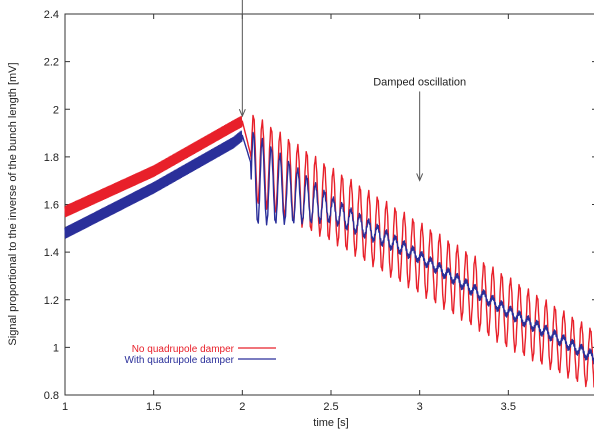 This screenshot has width=594, height=431. Describe the element at coordinates (51, 63) in the screenshot. I see `y-tick-label: 2.2` at that location.